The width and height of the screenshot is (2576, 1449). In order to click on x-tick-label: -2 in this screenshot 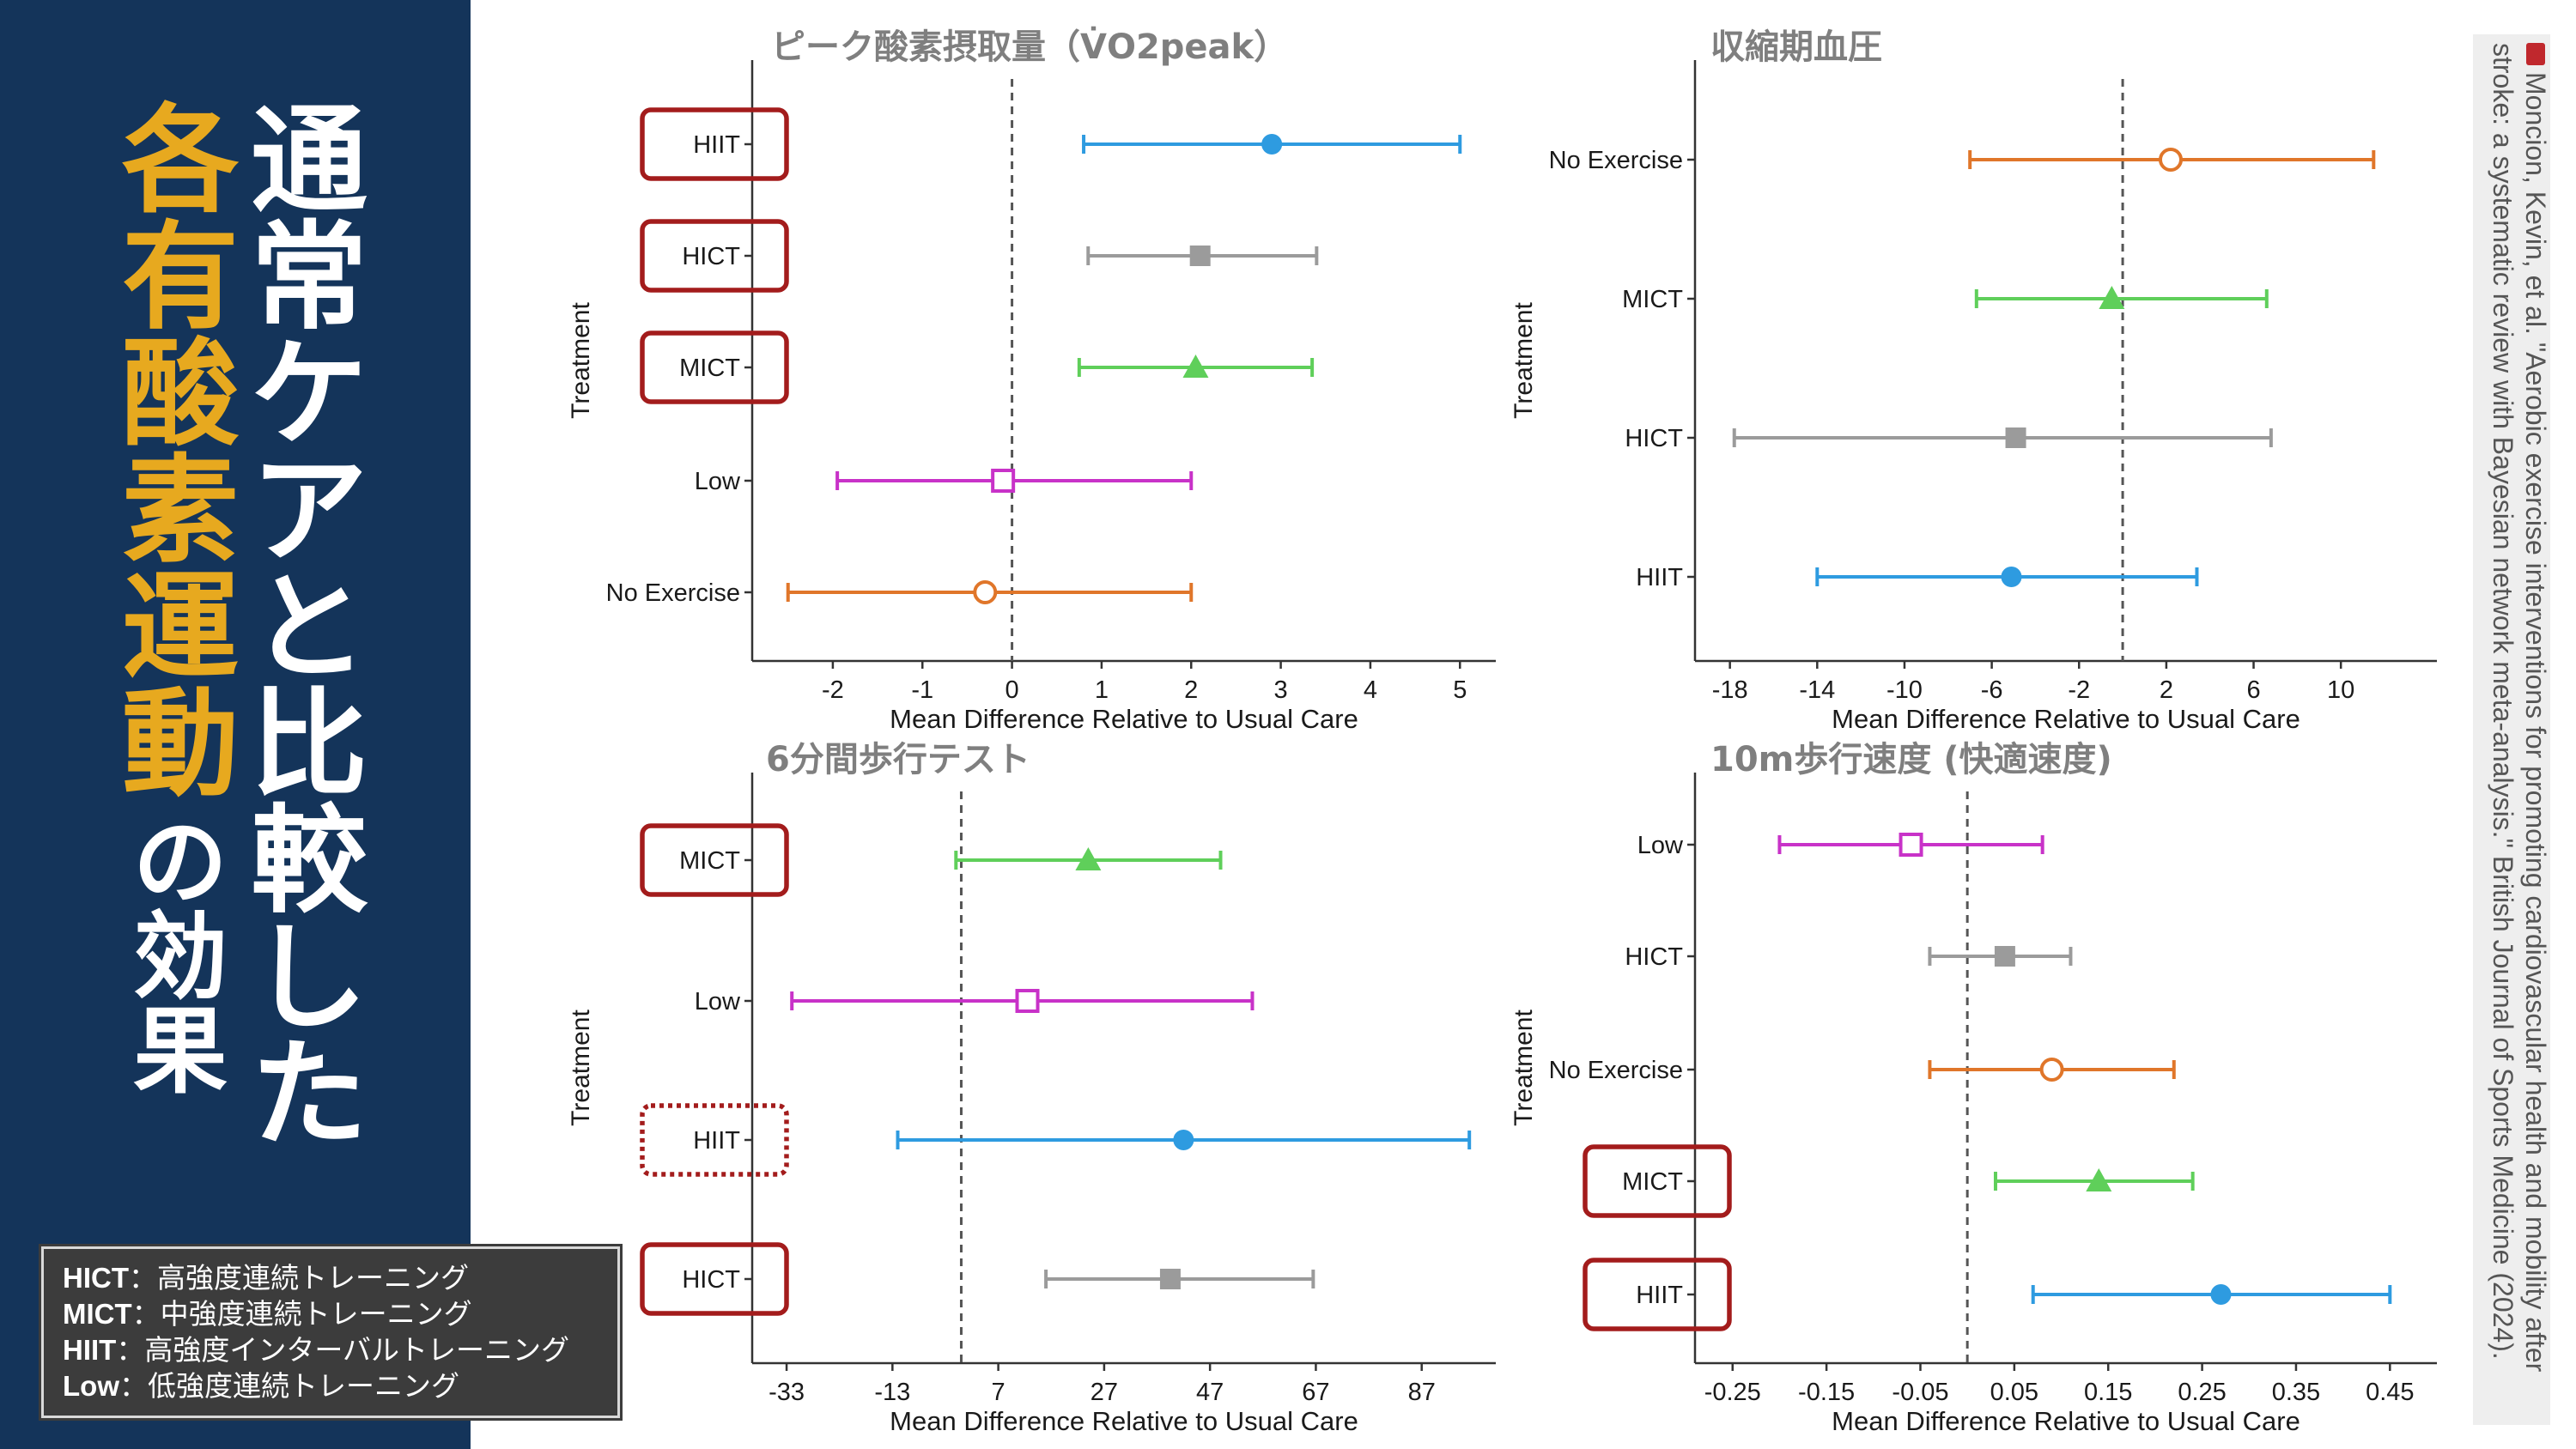, I will do `click(2079, 690)`.